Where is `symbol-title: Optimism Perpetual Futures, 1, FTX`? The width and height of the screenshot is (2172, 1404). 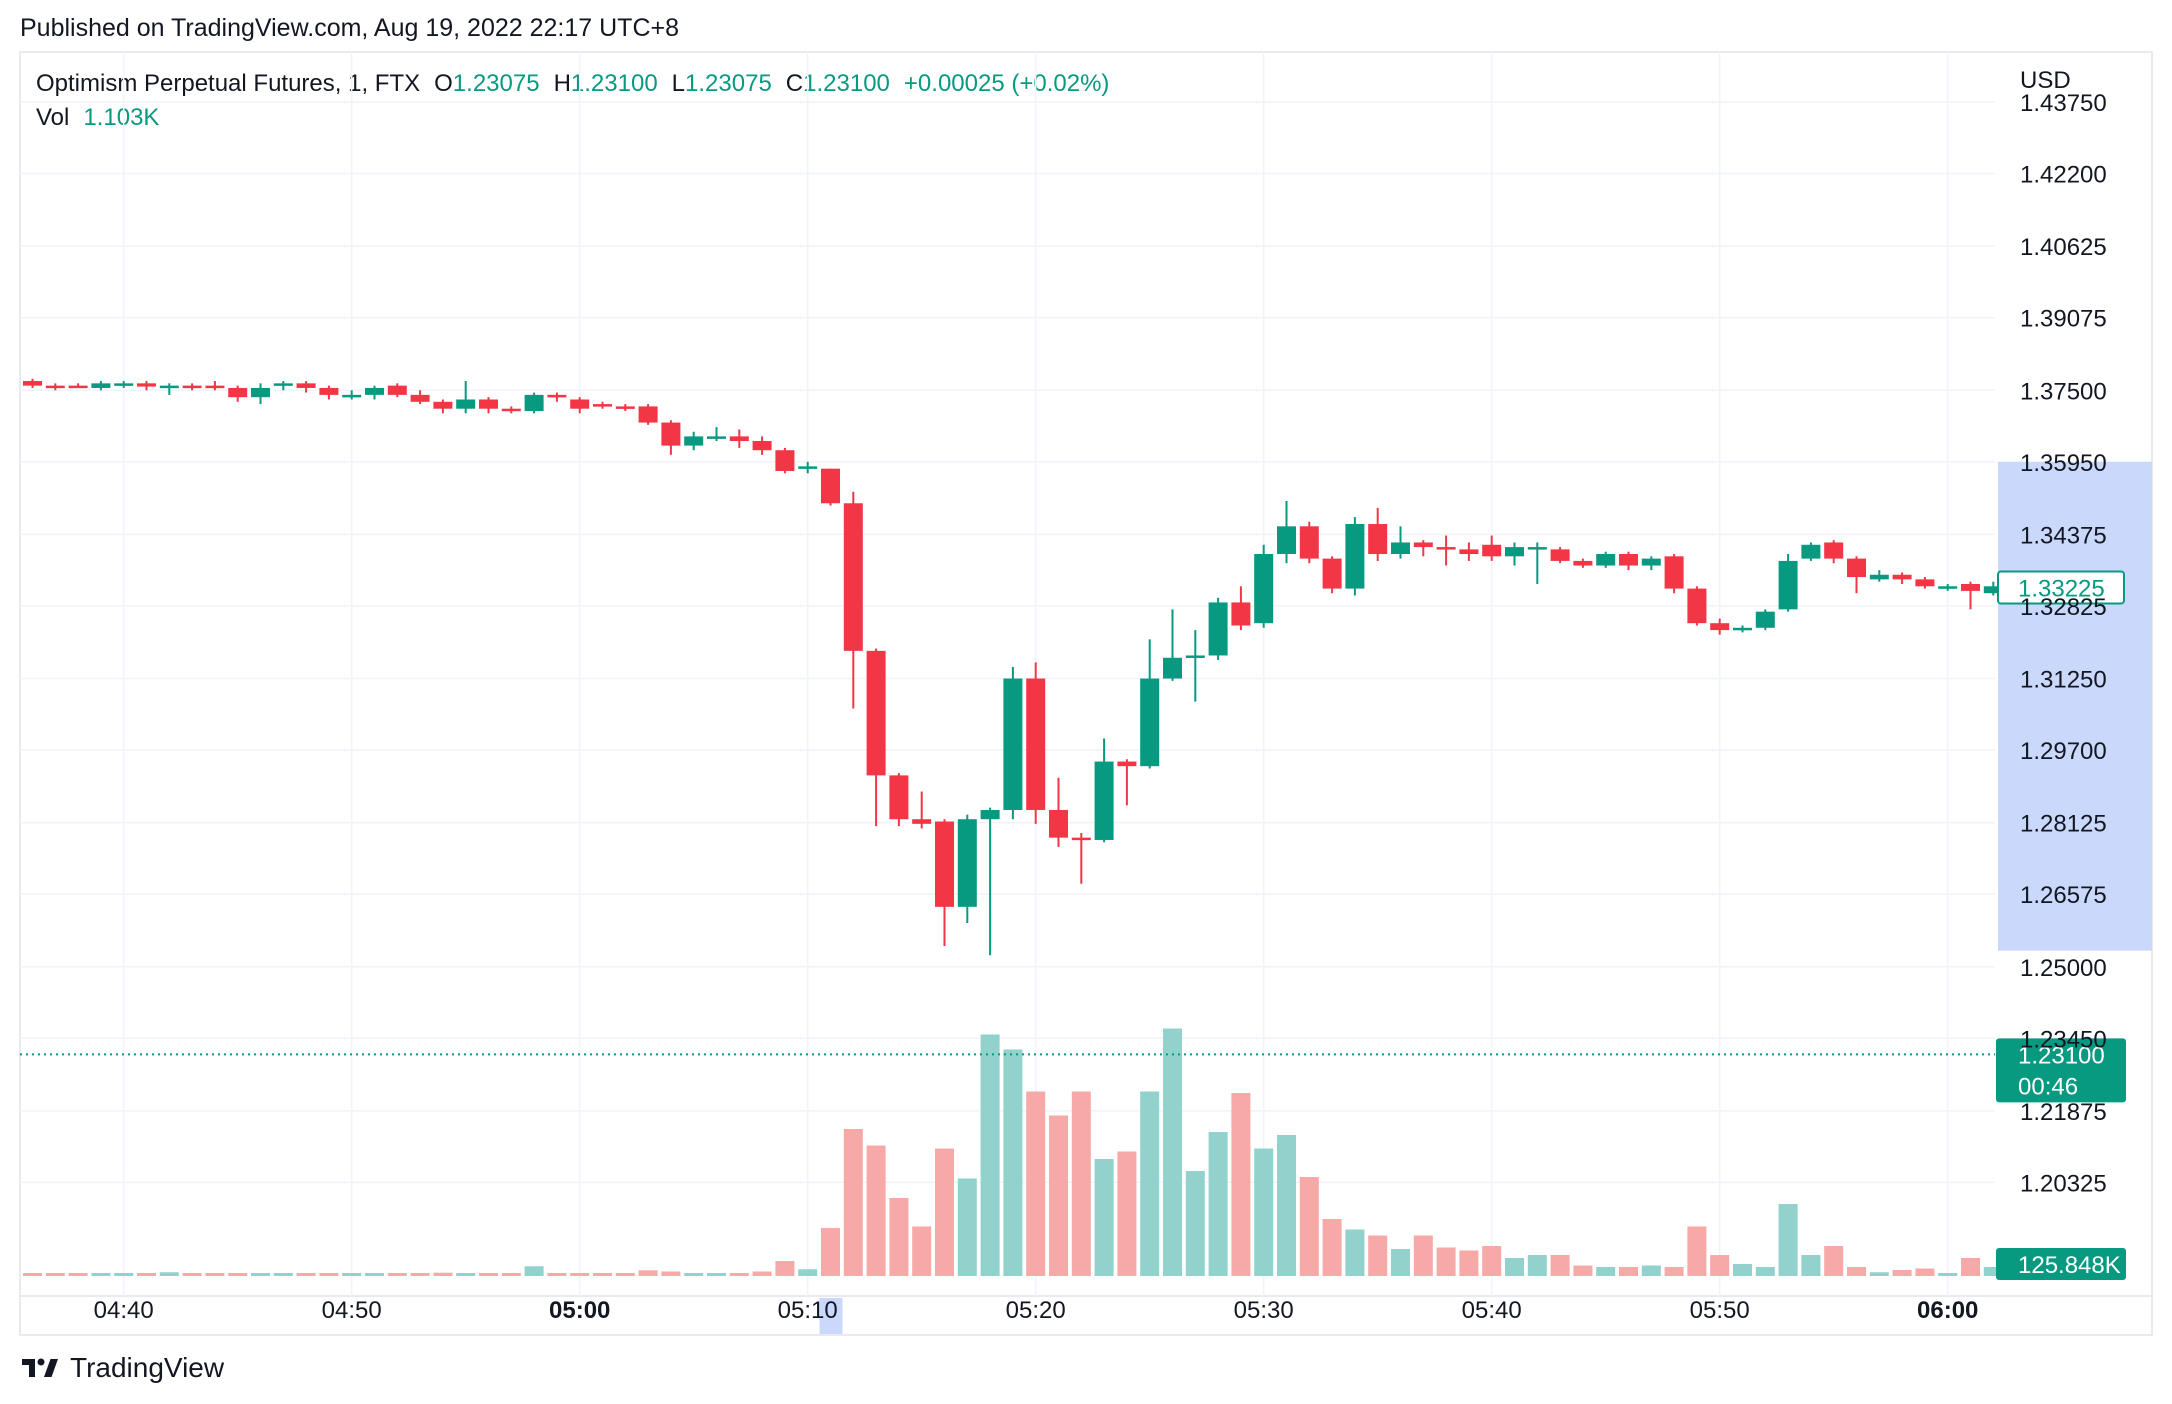
symbol-title: Optimism Perpetual Futures, 1, FTX is located at coordinates (228, 83).